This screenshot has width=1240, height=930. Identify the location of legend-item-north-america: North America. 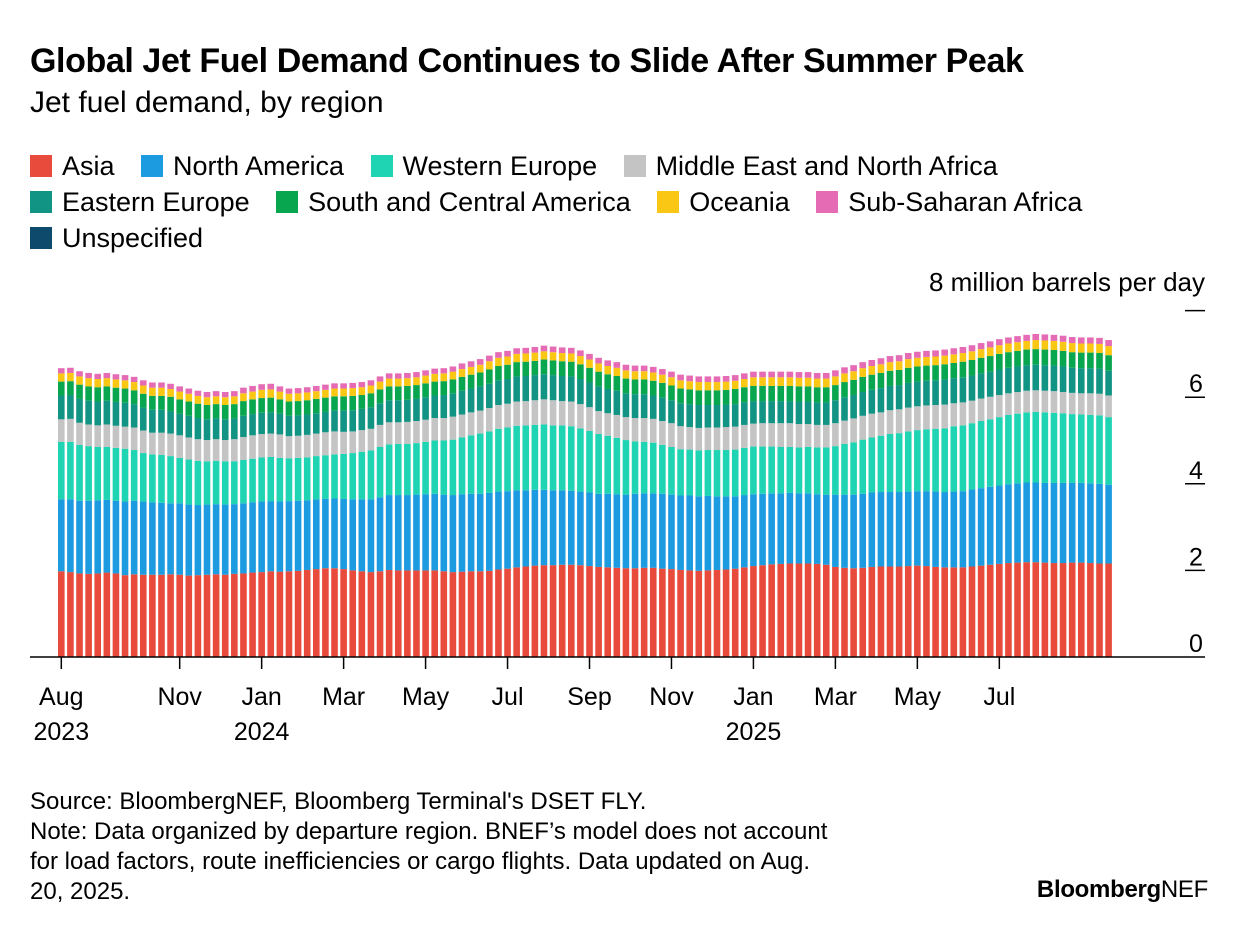
(242, 166).